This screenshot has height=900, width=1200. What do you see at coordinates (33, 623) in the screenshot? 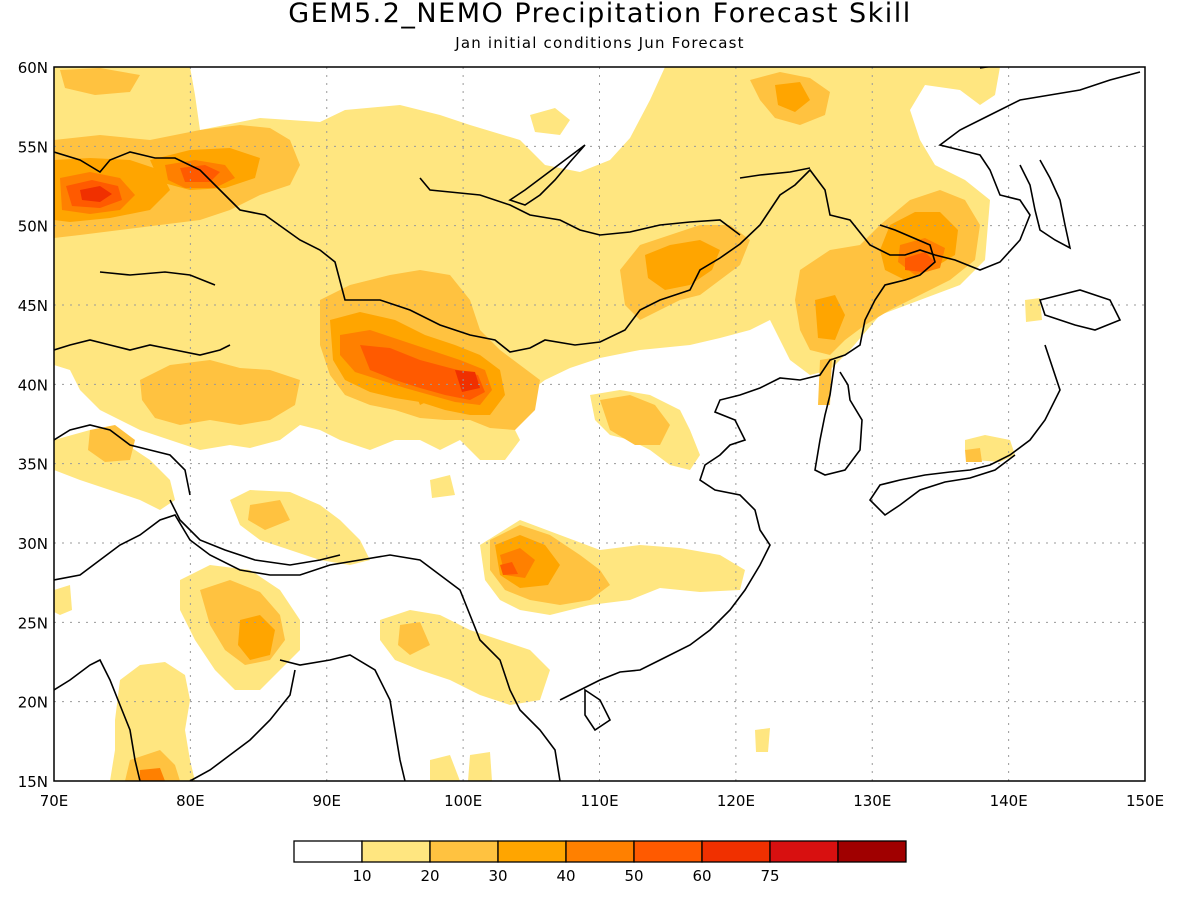
I see `lat-tick-label: 25N` at bounding box center [33, 623].